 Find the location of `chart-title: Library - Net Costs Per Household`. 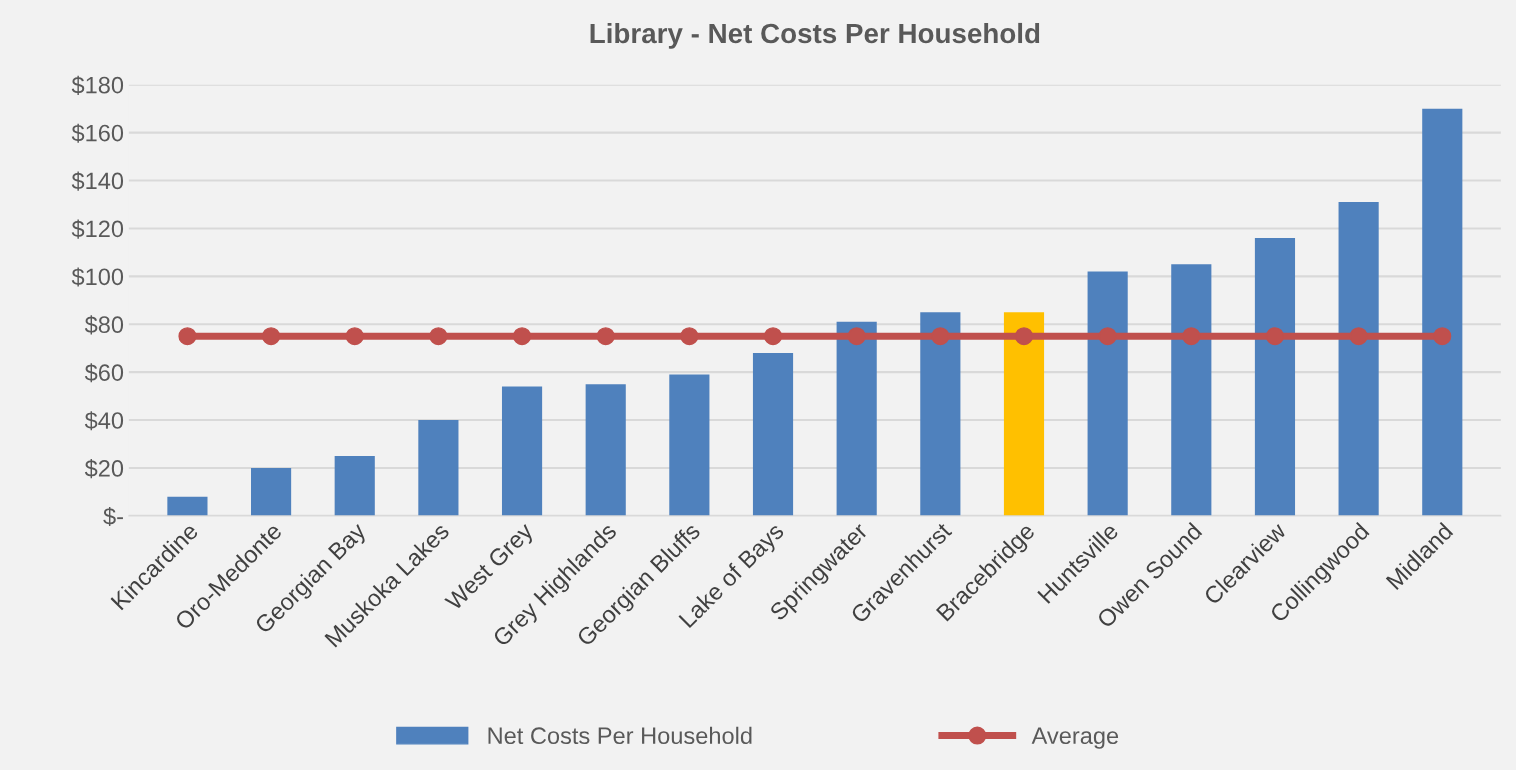

chart-title: Library - Net Costs Per Household is located at coordinates (815, 35).